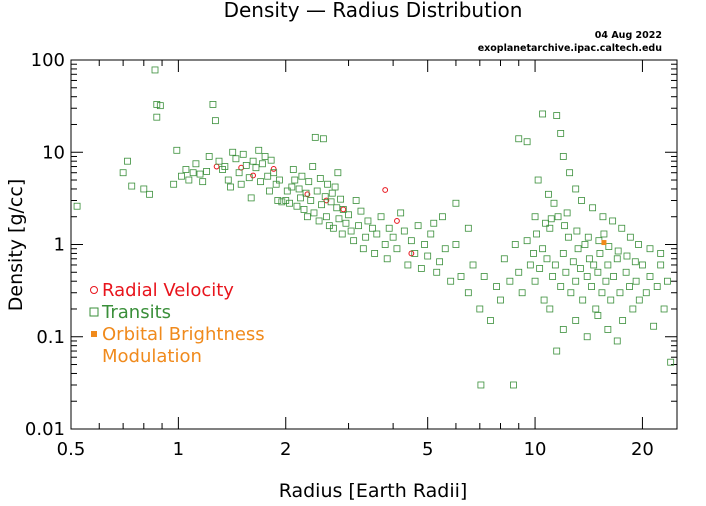 This screenshot has height=506, width=706. What do you see at coordinates (152, 356) in the screenshot?
I see `legend-label: Modulation` at bounding box center [152, 356].